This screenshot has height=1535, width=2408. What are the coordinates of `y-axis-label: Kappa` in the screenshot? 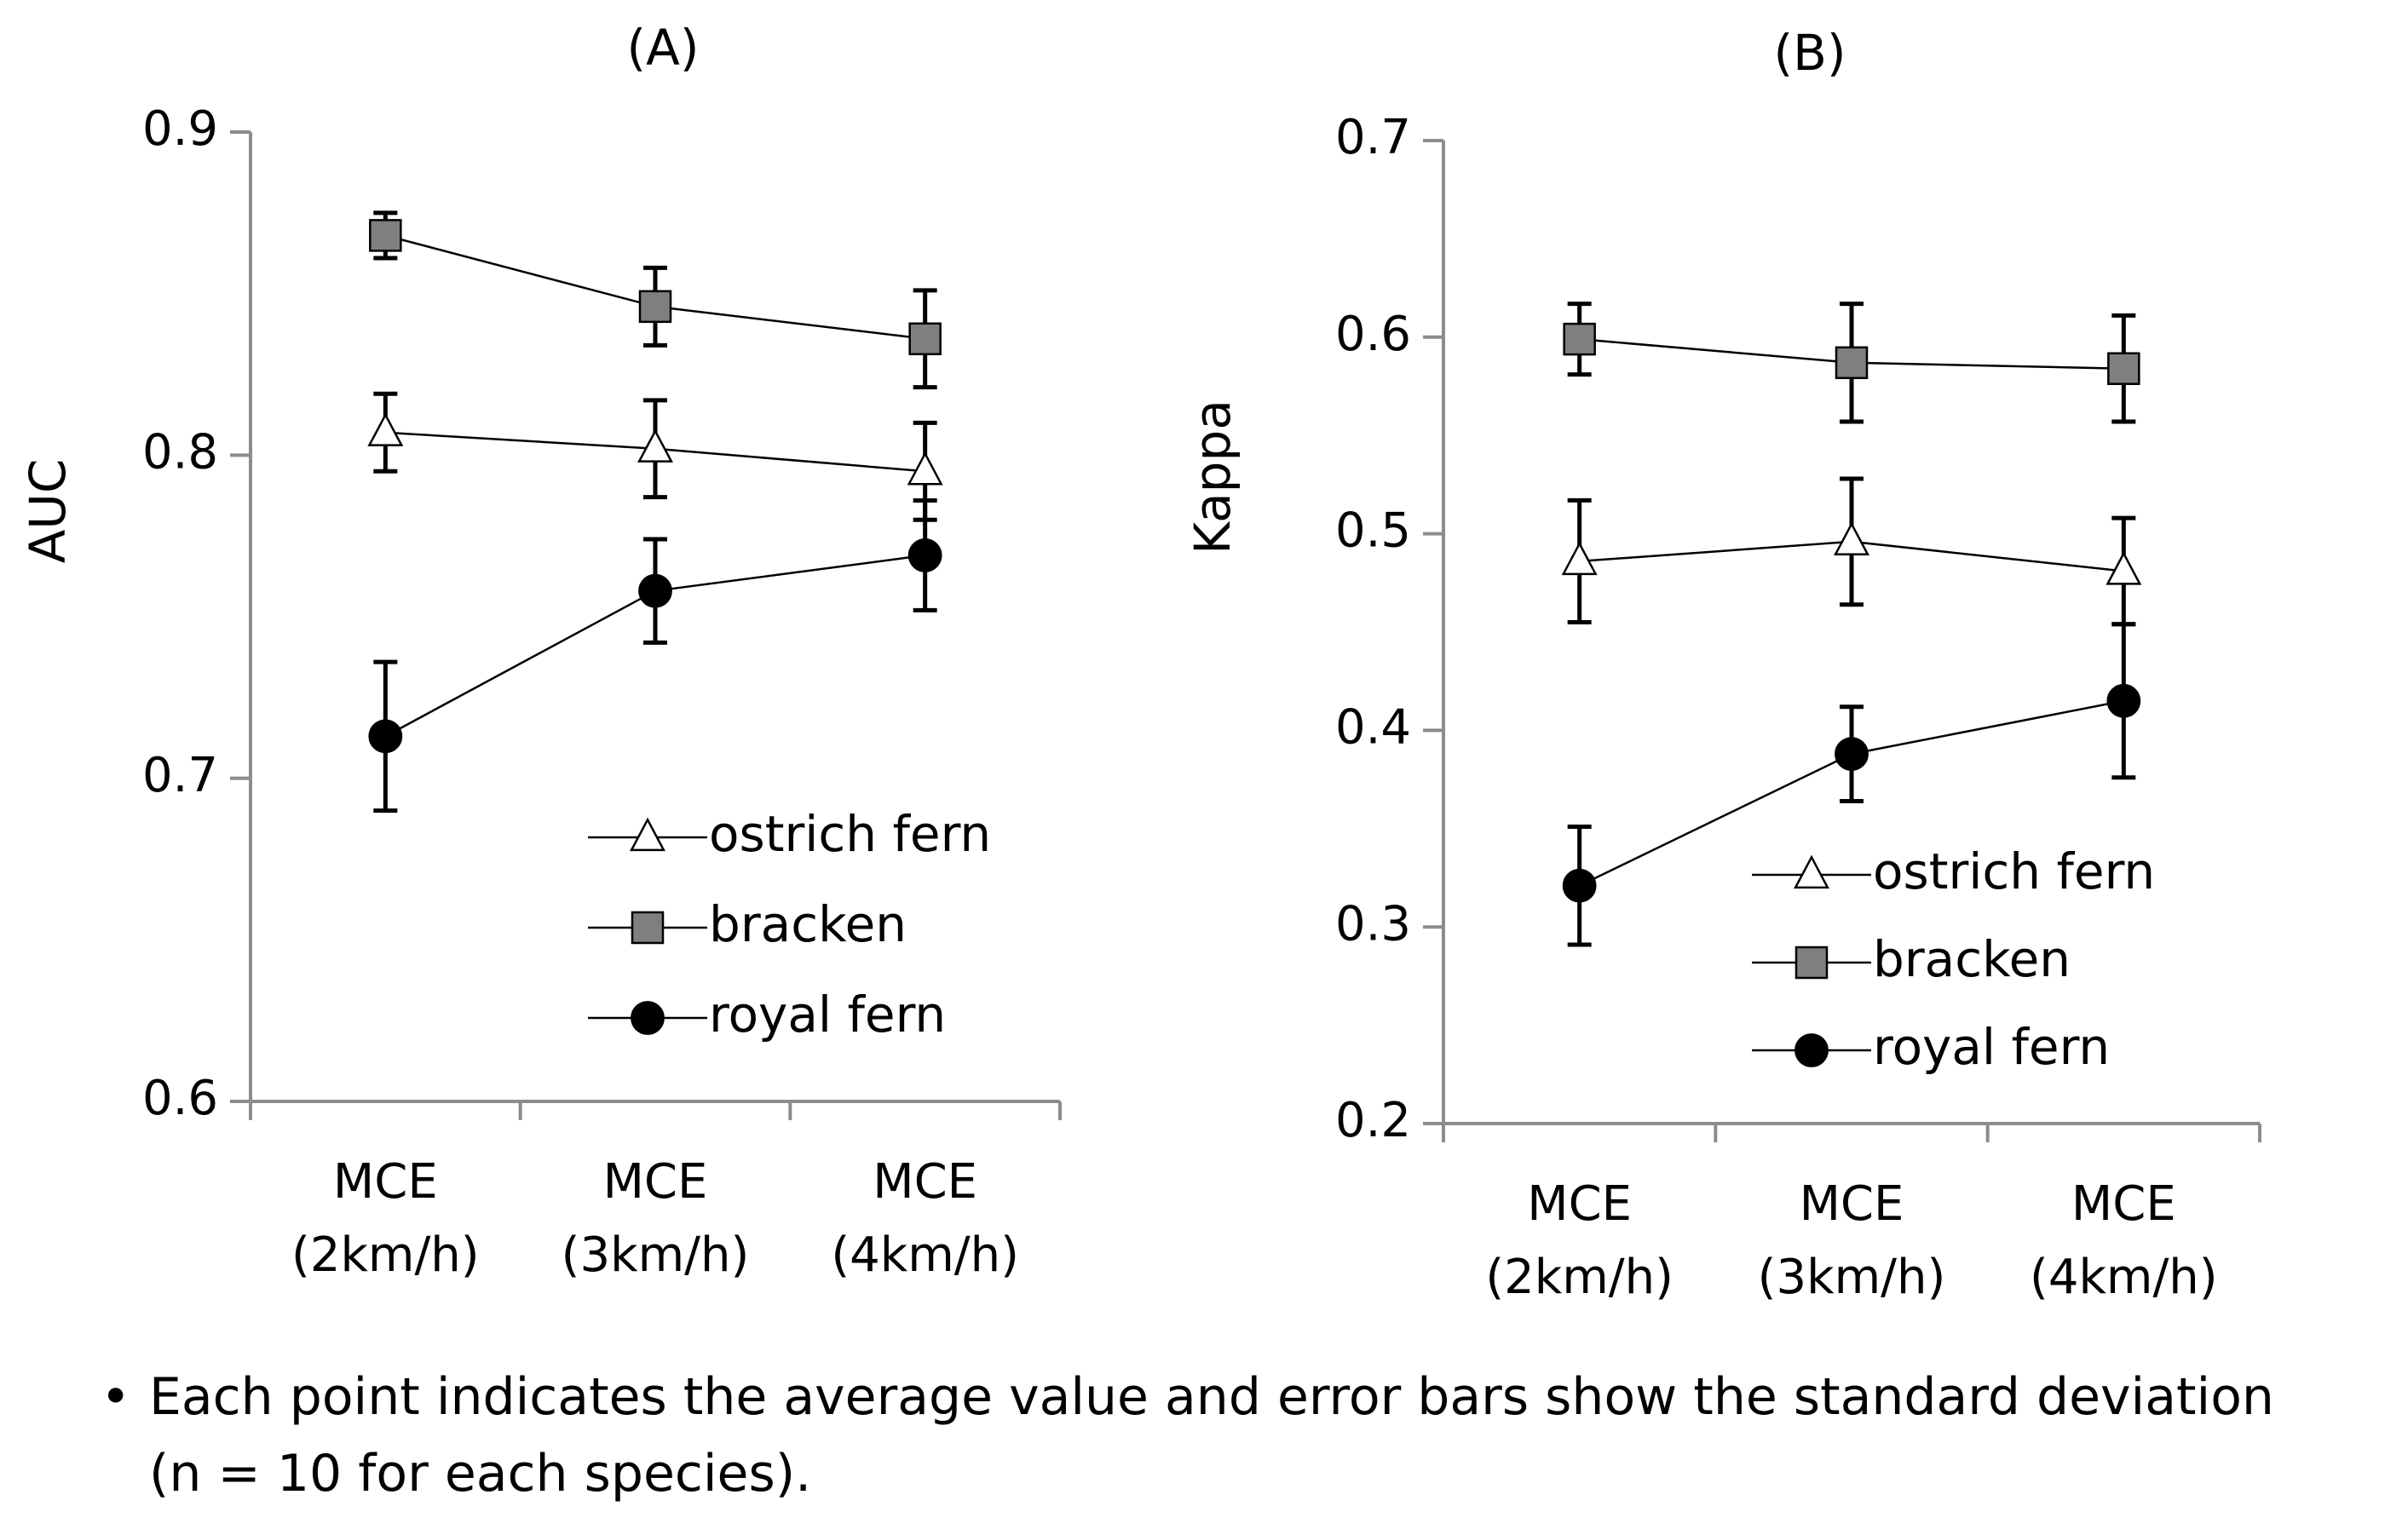 It's located at (1212, 477).